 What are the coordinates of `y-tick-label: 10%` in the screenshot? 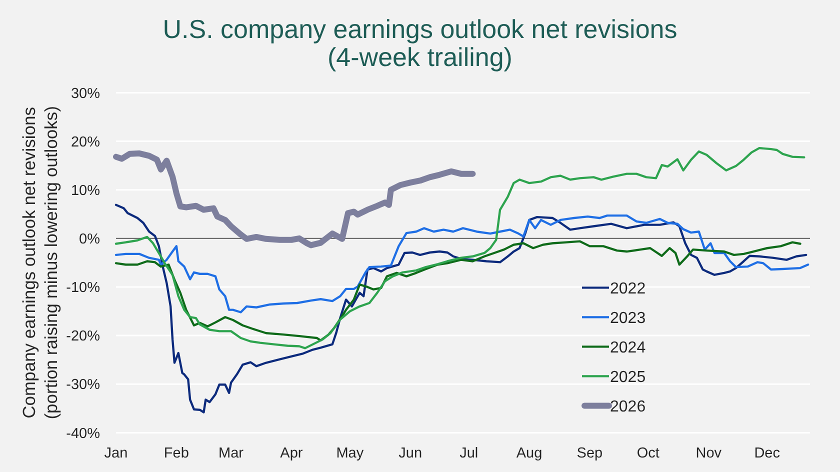 It's located at (85, 190).